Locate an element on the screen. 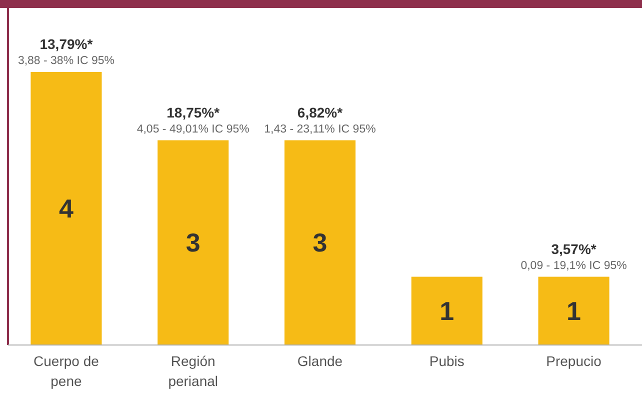 This screenshot has width=642, height=404. annotation: 18,75%* is located at coordinates (193, 112).